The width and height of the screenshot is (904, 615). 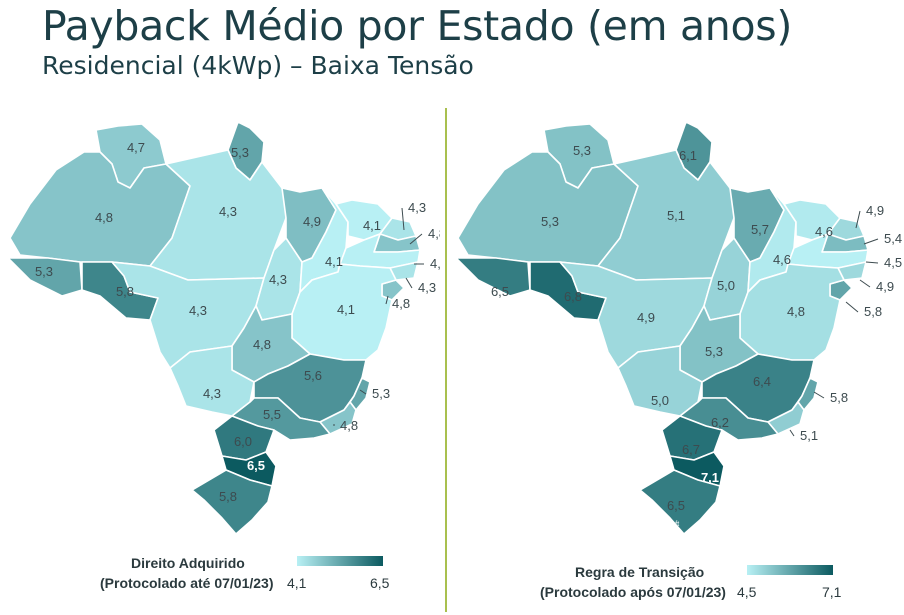 I want to click on state-label-ma: 5,7, so click(x=760, y=229).